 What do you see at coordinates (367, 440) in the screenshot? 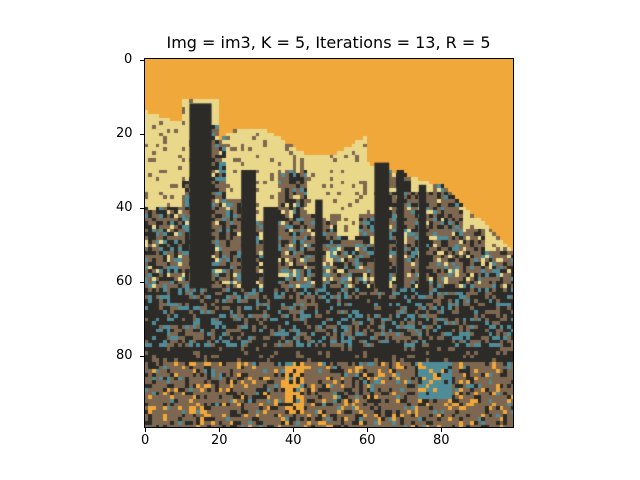
I see `x-tick-label-60: 60` at bounding box center [367, 440].